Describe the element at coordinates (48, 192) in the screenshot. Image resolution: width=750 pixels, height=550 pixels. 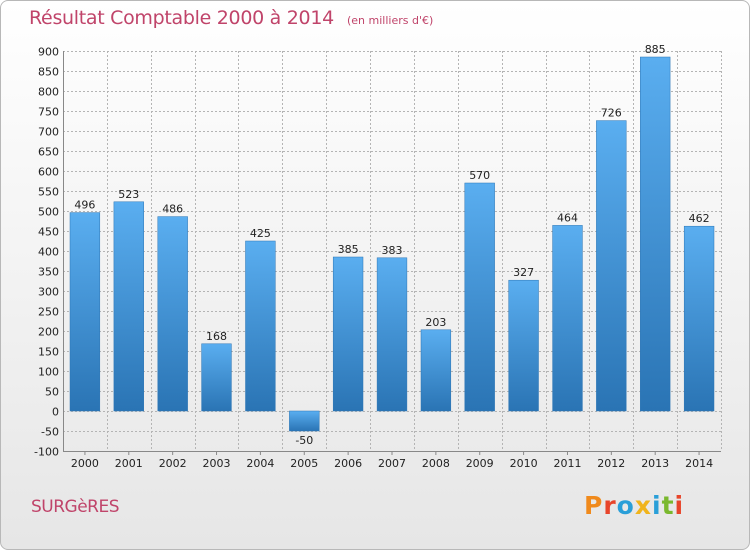
I see `y-tick-label: 550` at that location.